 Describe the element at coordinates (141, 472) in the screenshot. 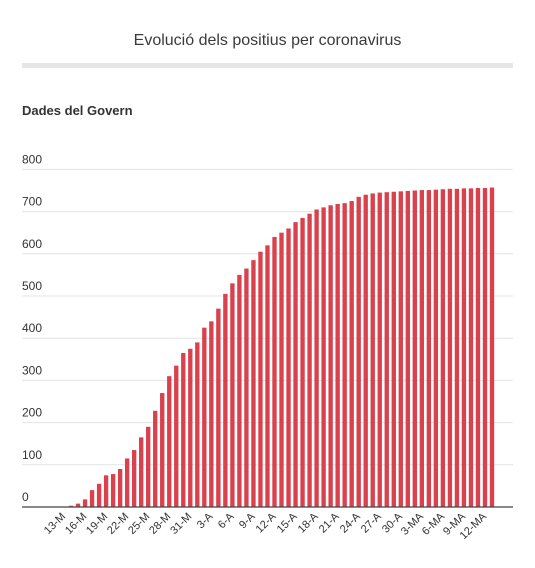

I see `bar-24-M` at that location.